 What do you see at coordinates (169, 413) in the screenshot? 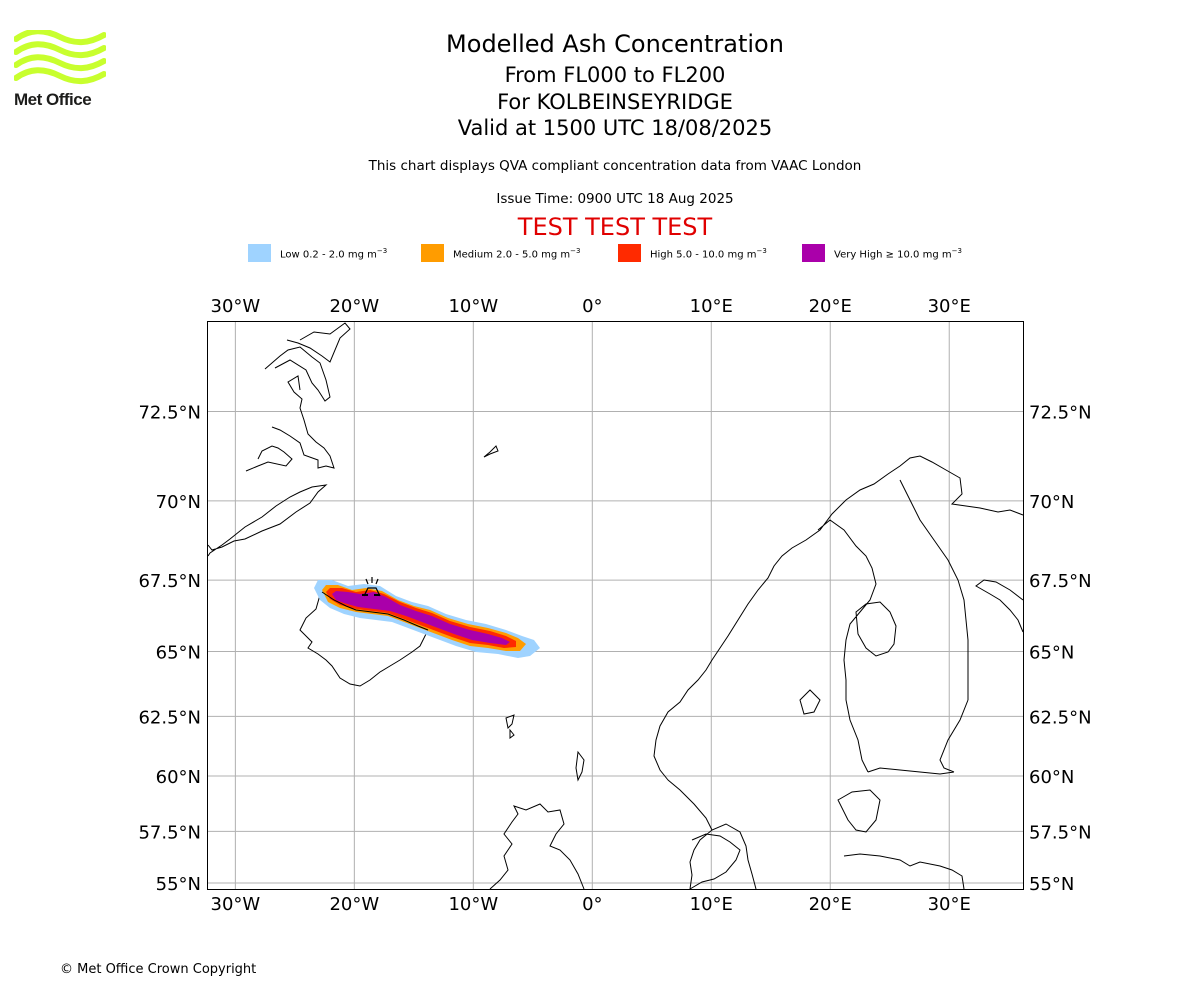
I see `lat-label-left: 72.5°N` at bounding box center [169, 413].